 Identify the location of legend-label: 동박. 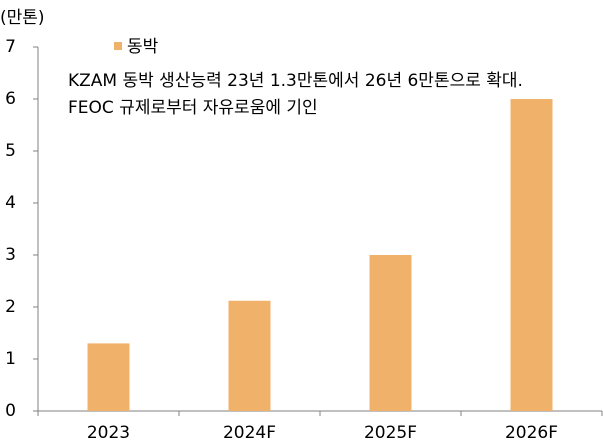
(143, 47).